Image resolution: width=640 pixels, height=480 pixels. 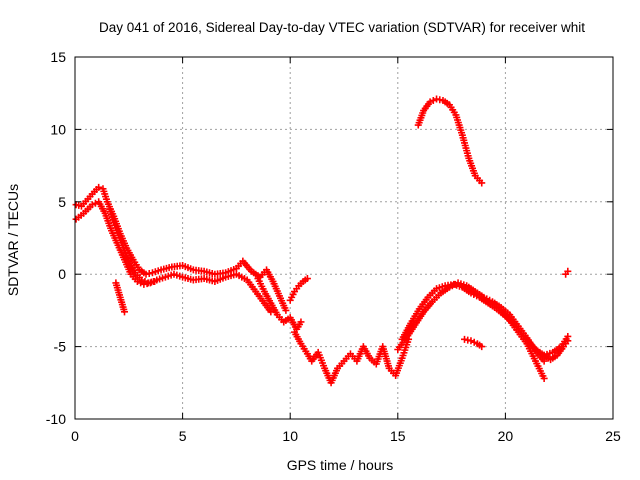 What do you see at coordinates (132, 246) in the screenshot?
I see `series-mid-arc-satellite` at bounding box center [132, 246].